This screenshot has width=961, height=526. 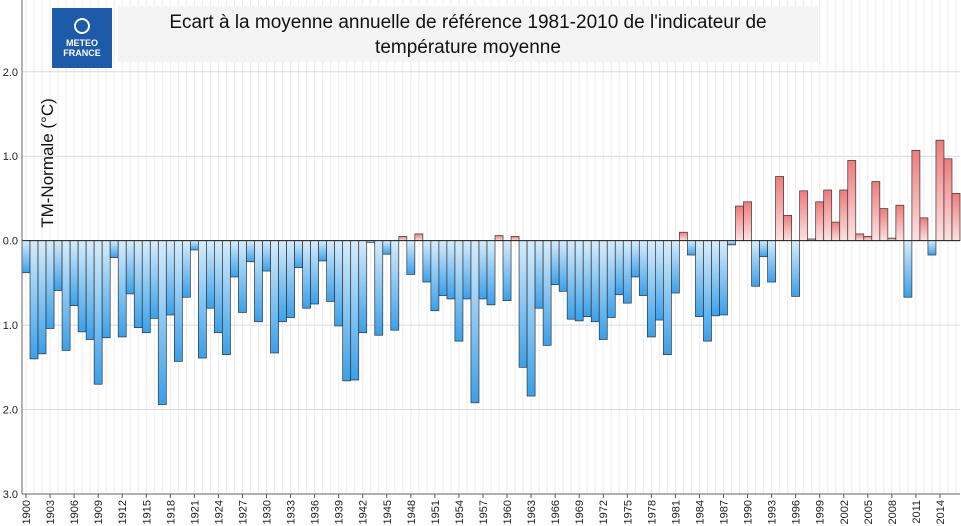 I want to click on x-tick-label: 1924, so click(x=219, y=512).